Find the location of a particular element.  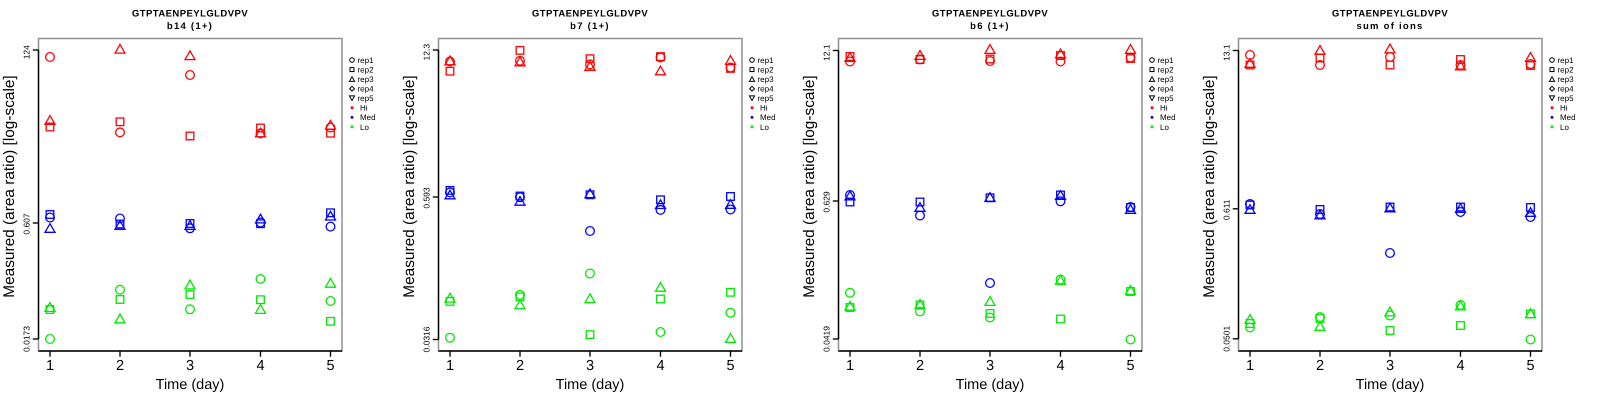

svg-text: b6 (1+) is located at coordinates (990, 26).